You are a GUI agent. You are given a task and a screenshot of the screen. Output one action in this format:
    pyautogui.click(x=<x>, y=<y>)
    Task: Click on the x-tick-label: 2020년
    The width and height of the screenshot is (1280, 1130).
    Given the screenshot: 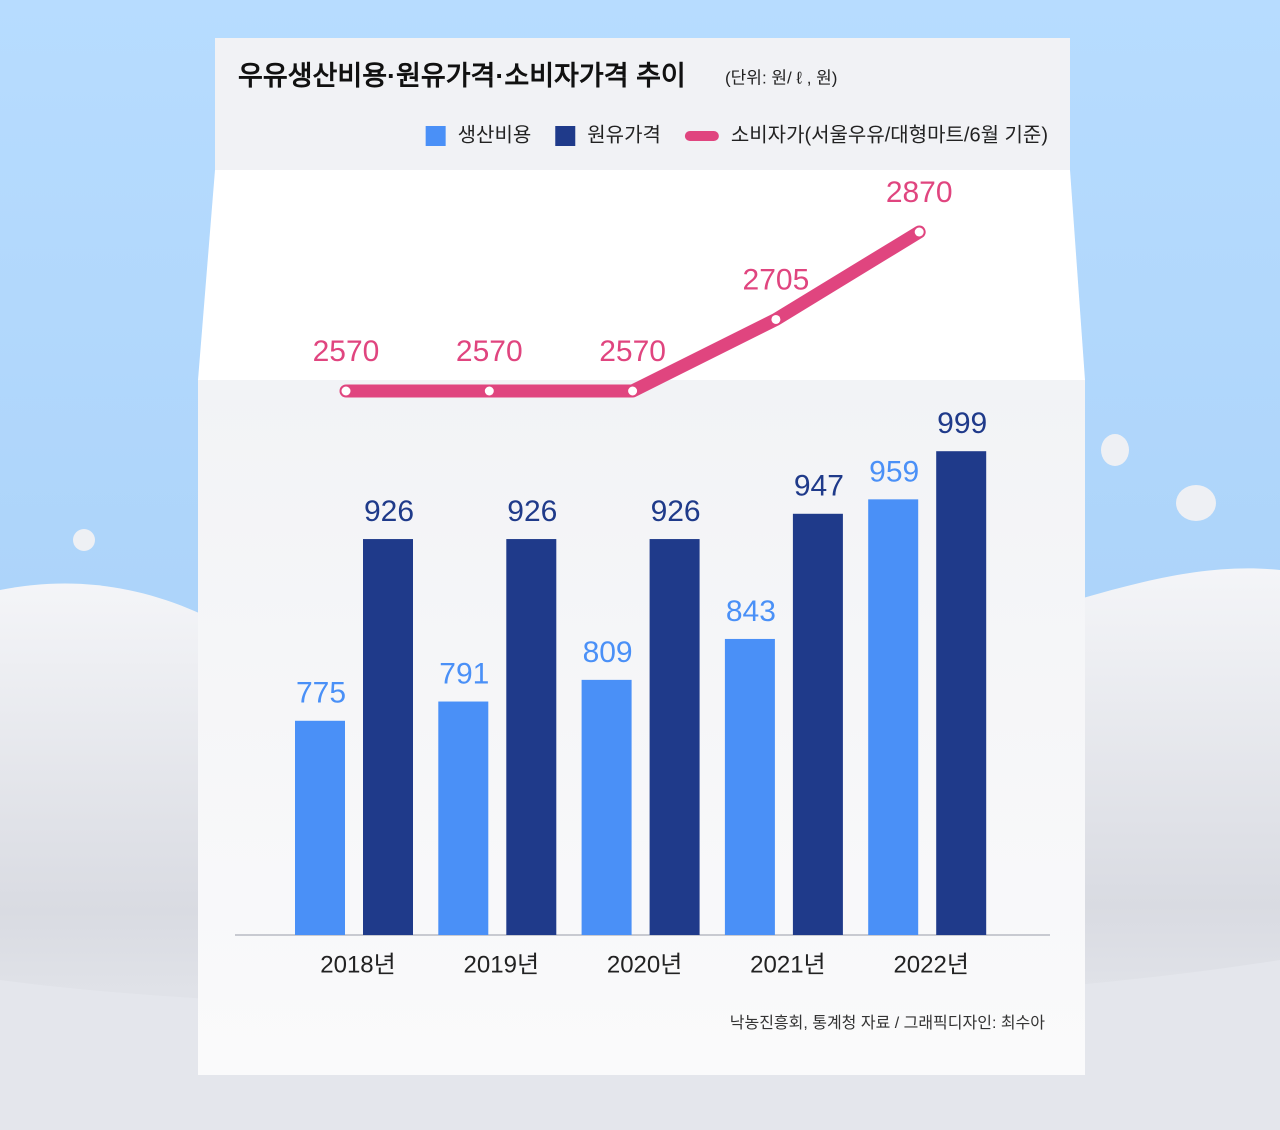 What is the action you would take?
    pyautogui.click(x=644, y=964)
    